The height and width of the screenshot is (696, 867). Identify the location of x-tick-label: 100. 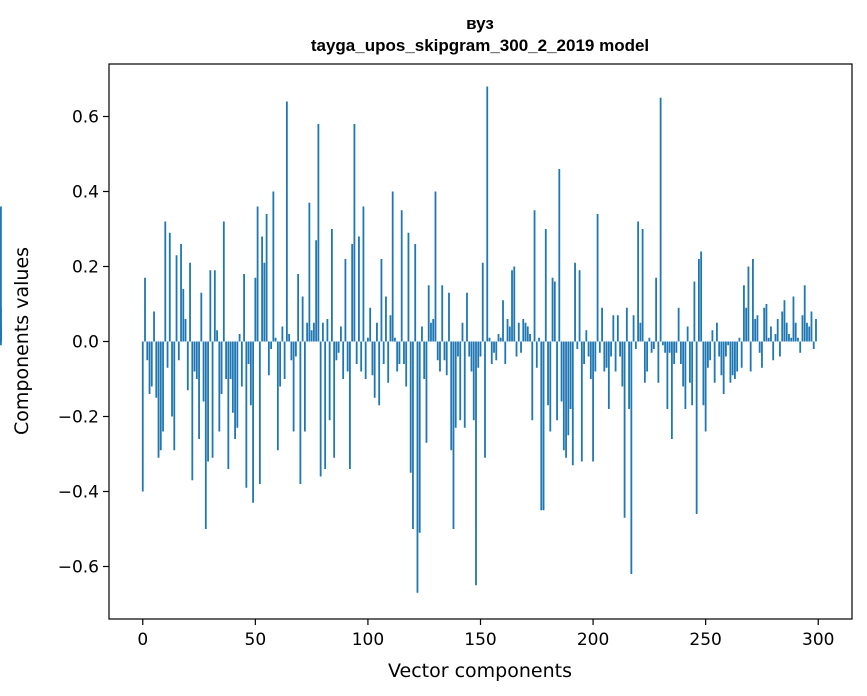
(368, 640).